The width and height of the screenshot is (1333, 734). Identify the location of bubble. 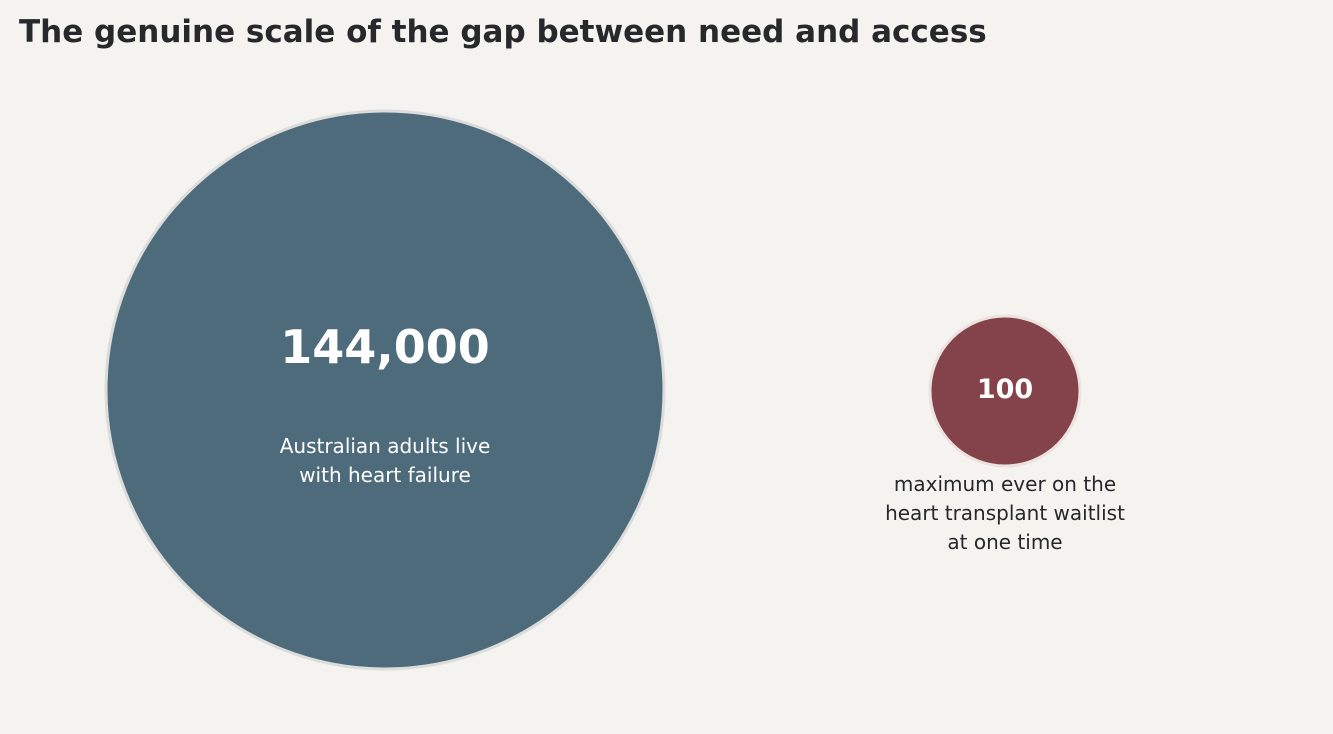
(1005, 391).